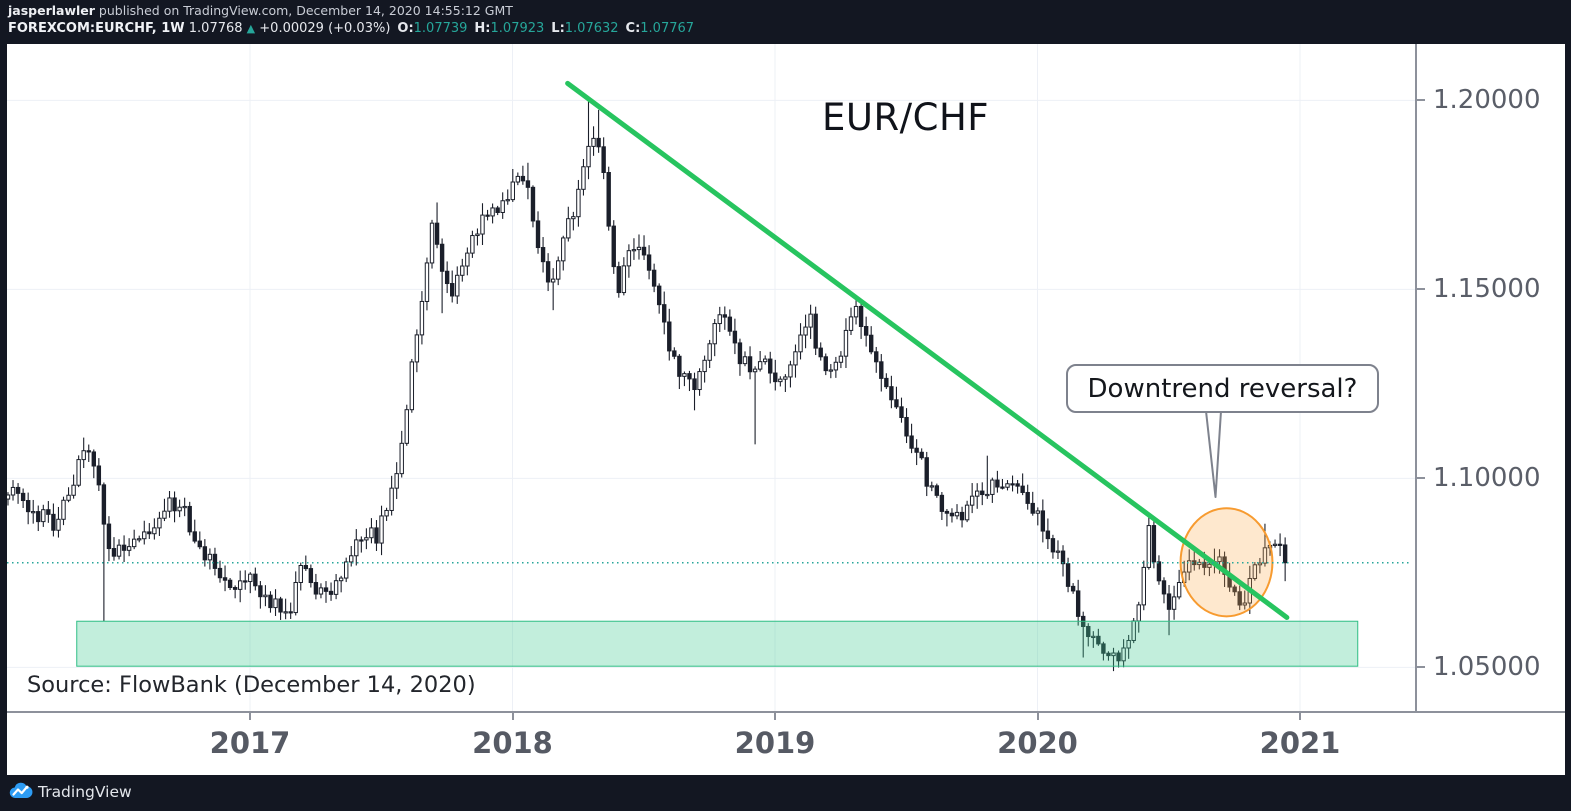 This screenshot has height=811, width=1571. Describe the element at coordinates (717, 643) in the screenshot. I see `support-zone` at that location.